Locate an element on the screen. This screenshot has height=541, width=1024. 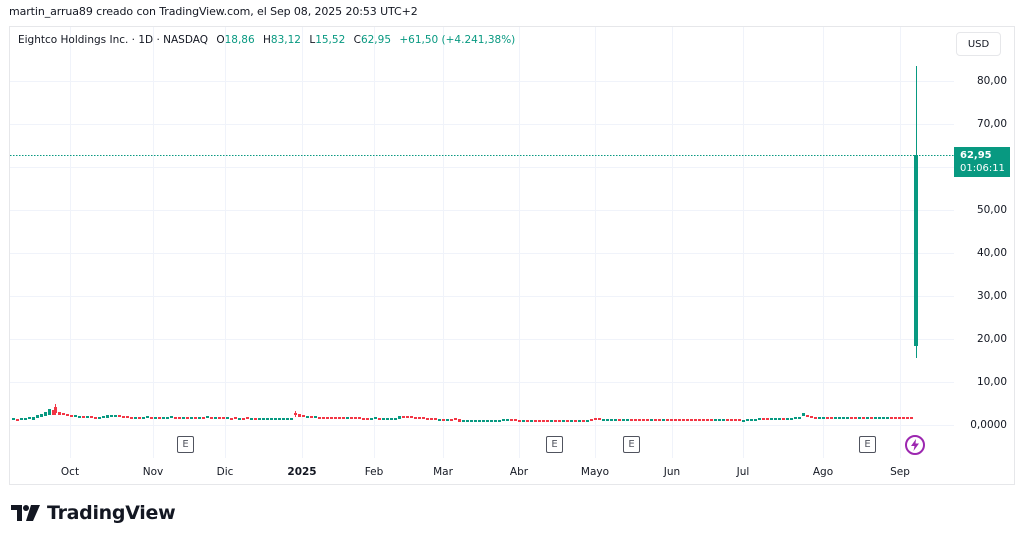
time-label-nov: Nov is located at coordinates (153, 472).